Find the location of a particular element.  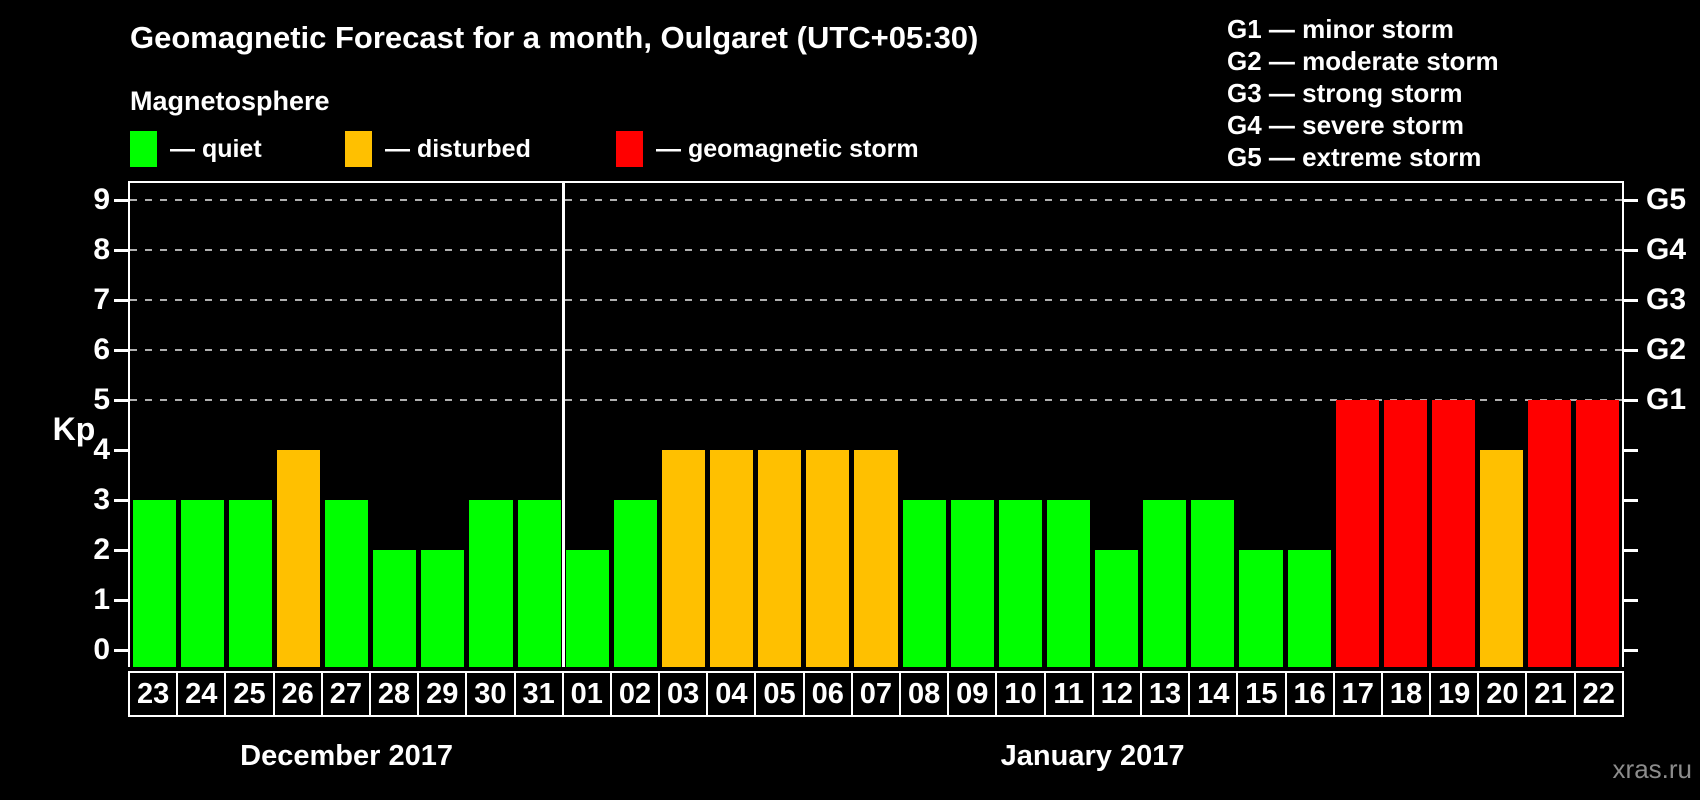

legend-item-label: — geomagnetic storm is located at coordinates (787, 148).